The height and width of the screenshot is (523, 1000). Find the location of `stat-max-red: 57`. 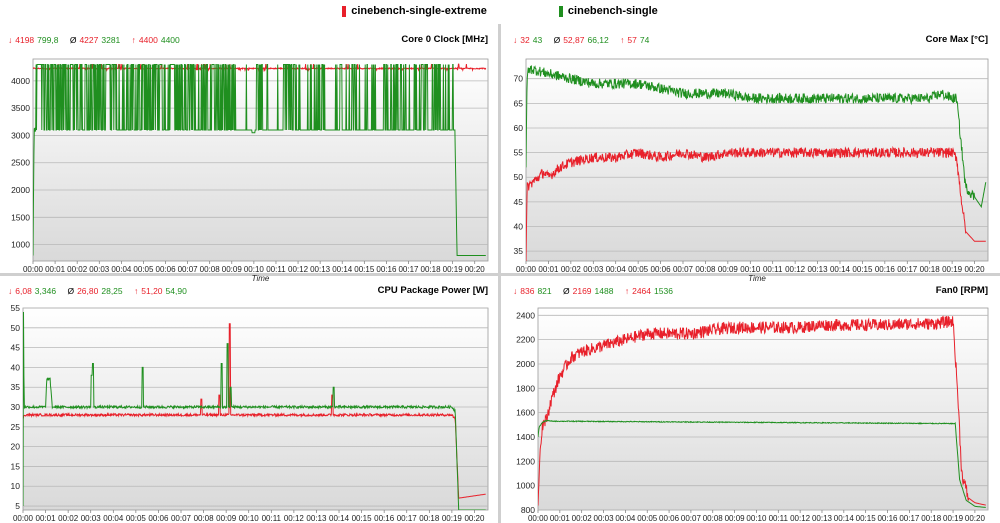

stat-max-red: 57 is located at coordinates (632, 40).